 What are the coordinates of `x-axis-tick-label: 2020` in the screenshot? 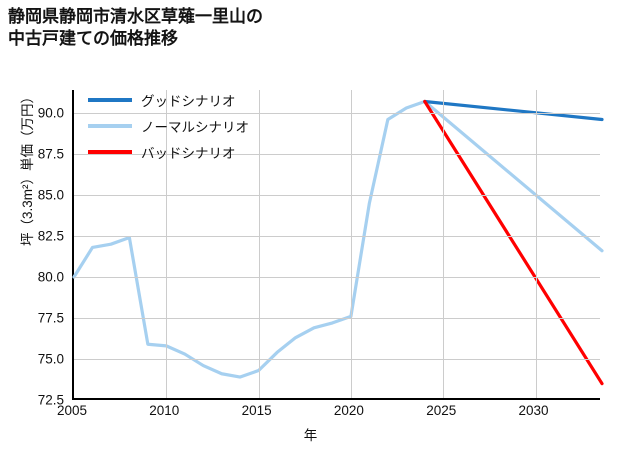 It's located at (348, 410).